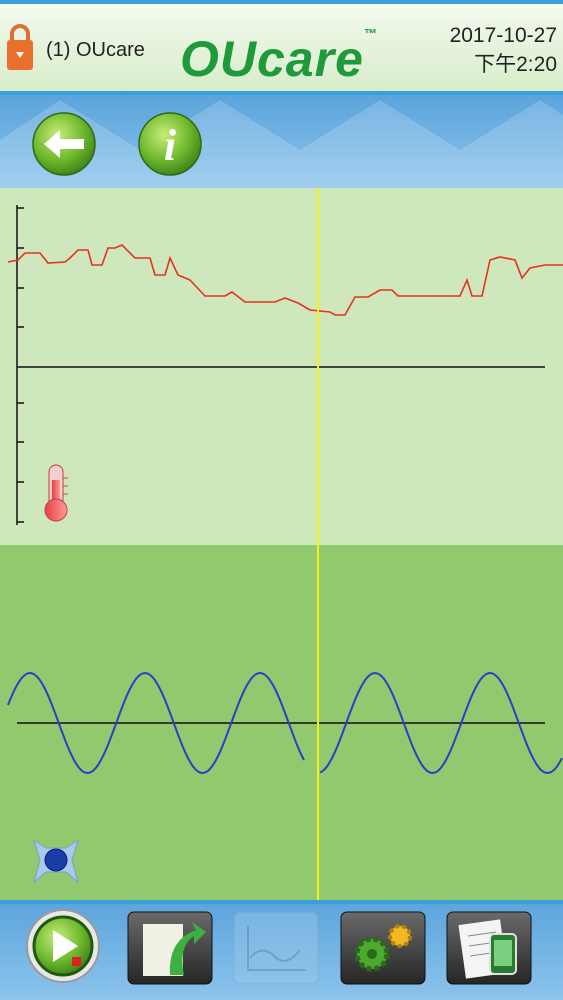  Describe the element at coordinates (281, 144) in the screenshot. I see `toolbar-pattern` at that location.